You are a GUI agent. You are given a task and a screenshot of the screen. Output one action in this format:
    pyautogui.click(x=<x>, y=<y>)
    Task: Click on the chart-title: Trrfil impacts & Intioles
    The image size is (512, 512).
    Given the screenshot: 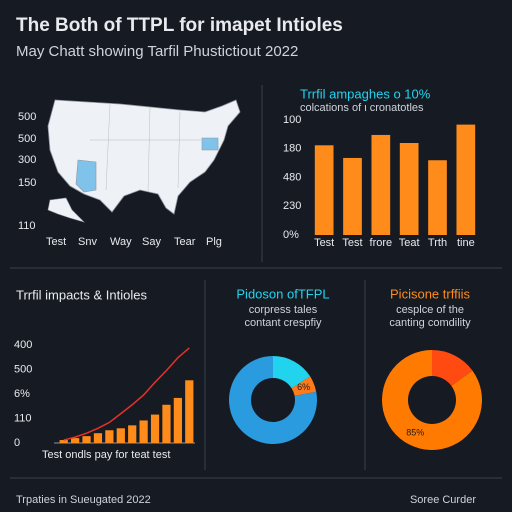 What is the action you would take?
    pyautogui.click(x=81, y=294)
    